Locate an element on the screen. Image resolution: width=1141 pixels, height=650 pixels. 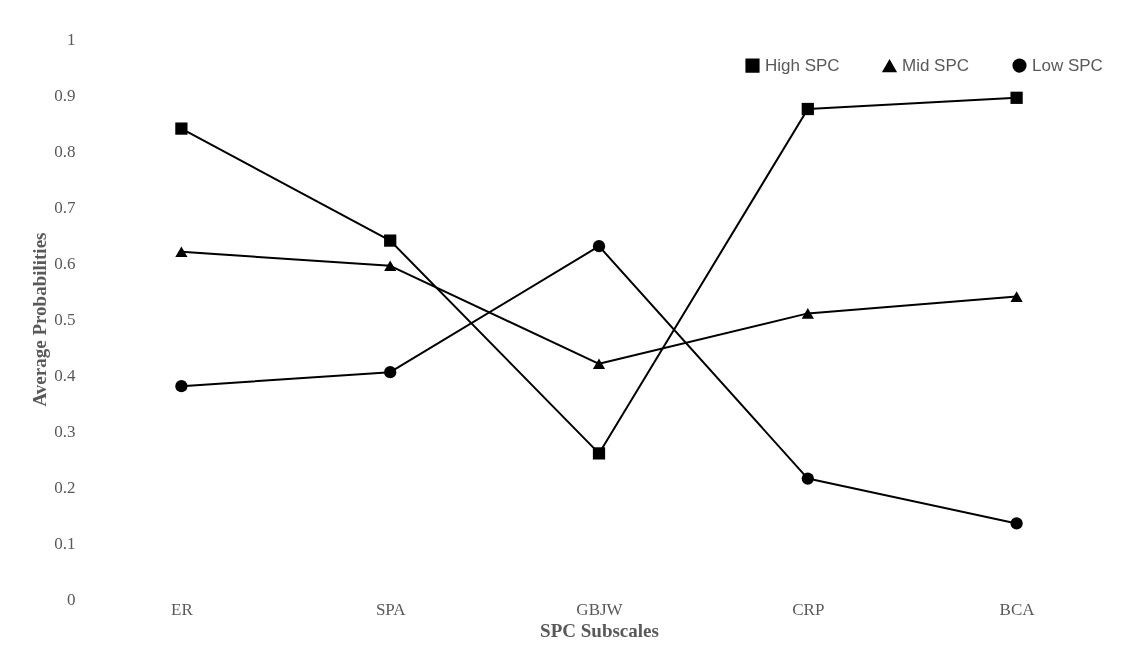
x-tick-label: ER is located at coordinates (182, 609).